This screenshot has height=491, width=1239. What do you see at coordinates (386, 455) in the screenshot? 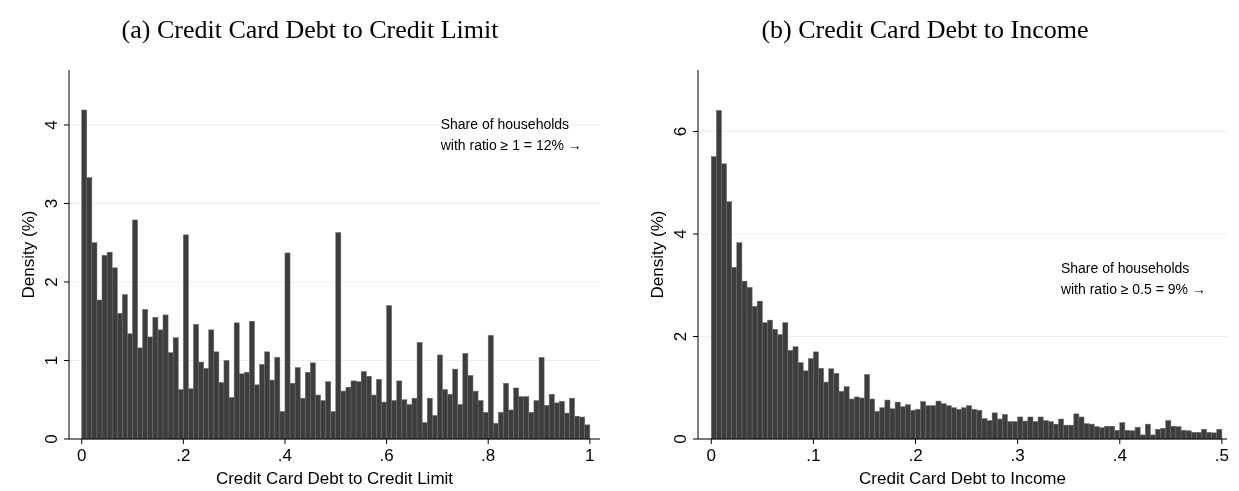
I see `x-tick-label: .6` at bounding box center [386, 455].